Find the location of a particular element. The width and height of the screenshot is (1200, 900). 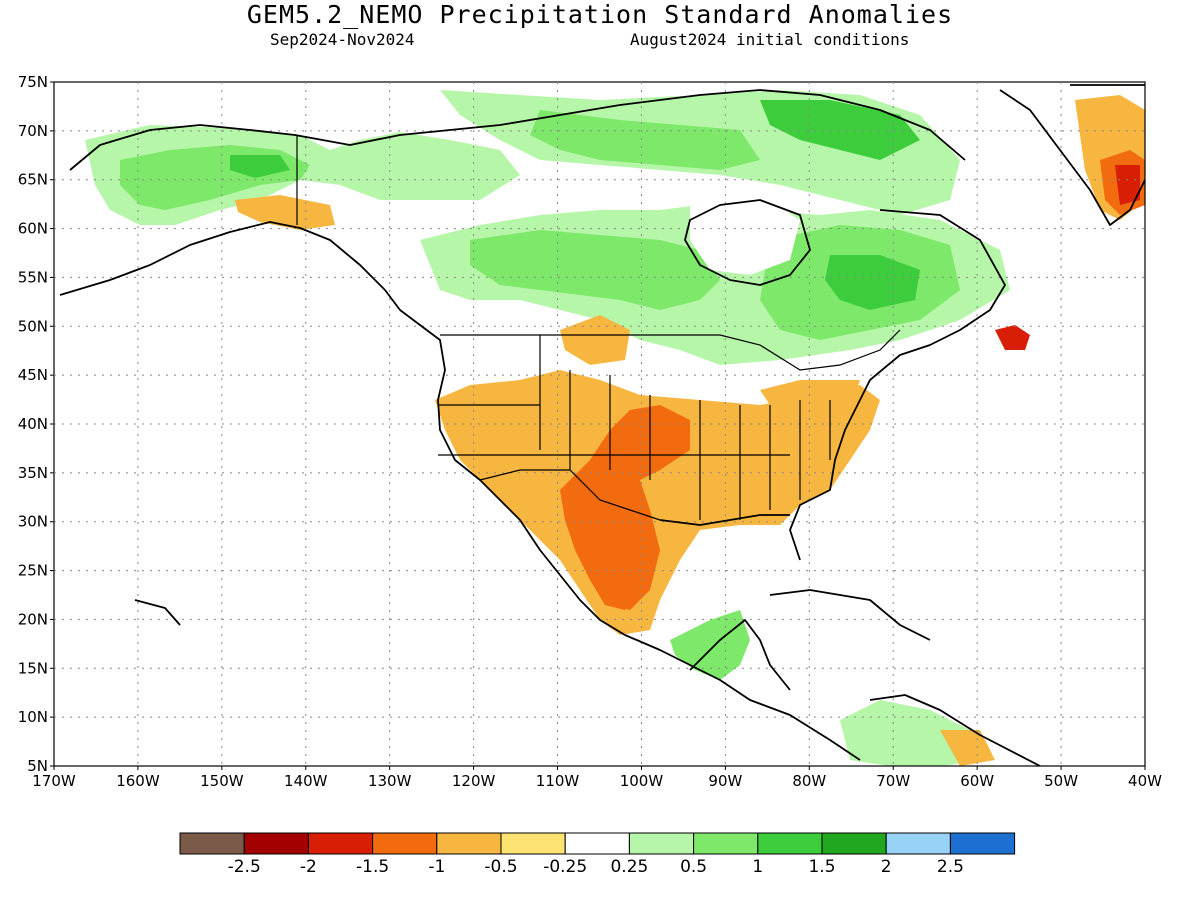

lon-tick-label: 40W is located at coordinates (1145, 781).